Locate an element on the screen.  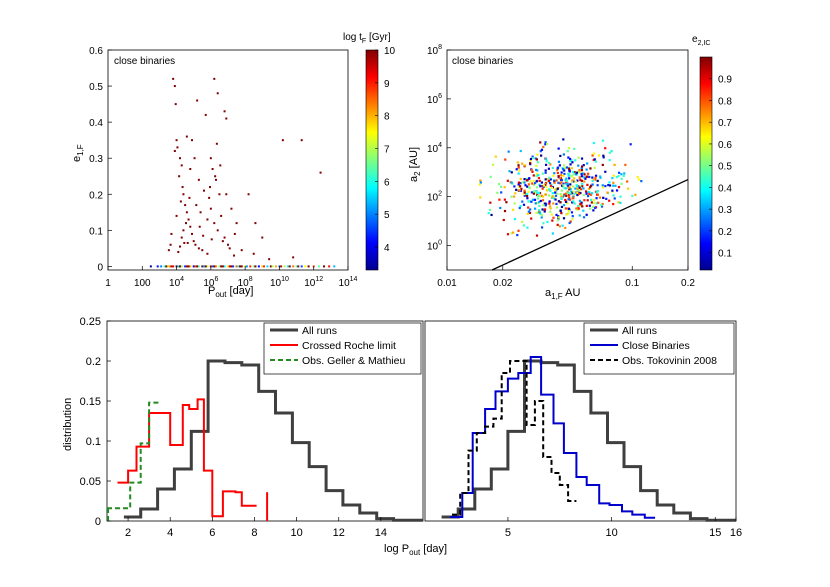
panel-d-series-line is located at coordinates (588, 440).